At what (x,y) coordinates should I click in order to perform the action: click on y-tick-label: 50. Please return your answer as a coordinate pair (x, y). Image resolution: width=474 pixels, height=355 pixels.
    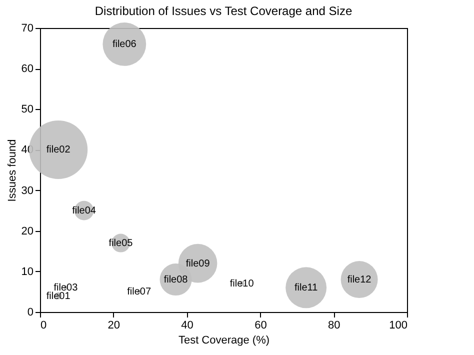
    Looking at the image, I should click on (27, 110).